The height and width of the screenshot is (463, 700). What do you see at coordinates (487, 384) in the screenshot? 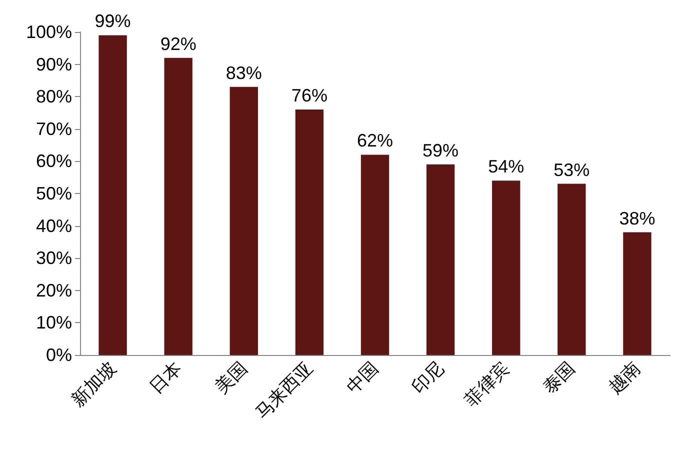
I see `x-tick-label: 菲律宾` at bounding box center [487, 384].